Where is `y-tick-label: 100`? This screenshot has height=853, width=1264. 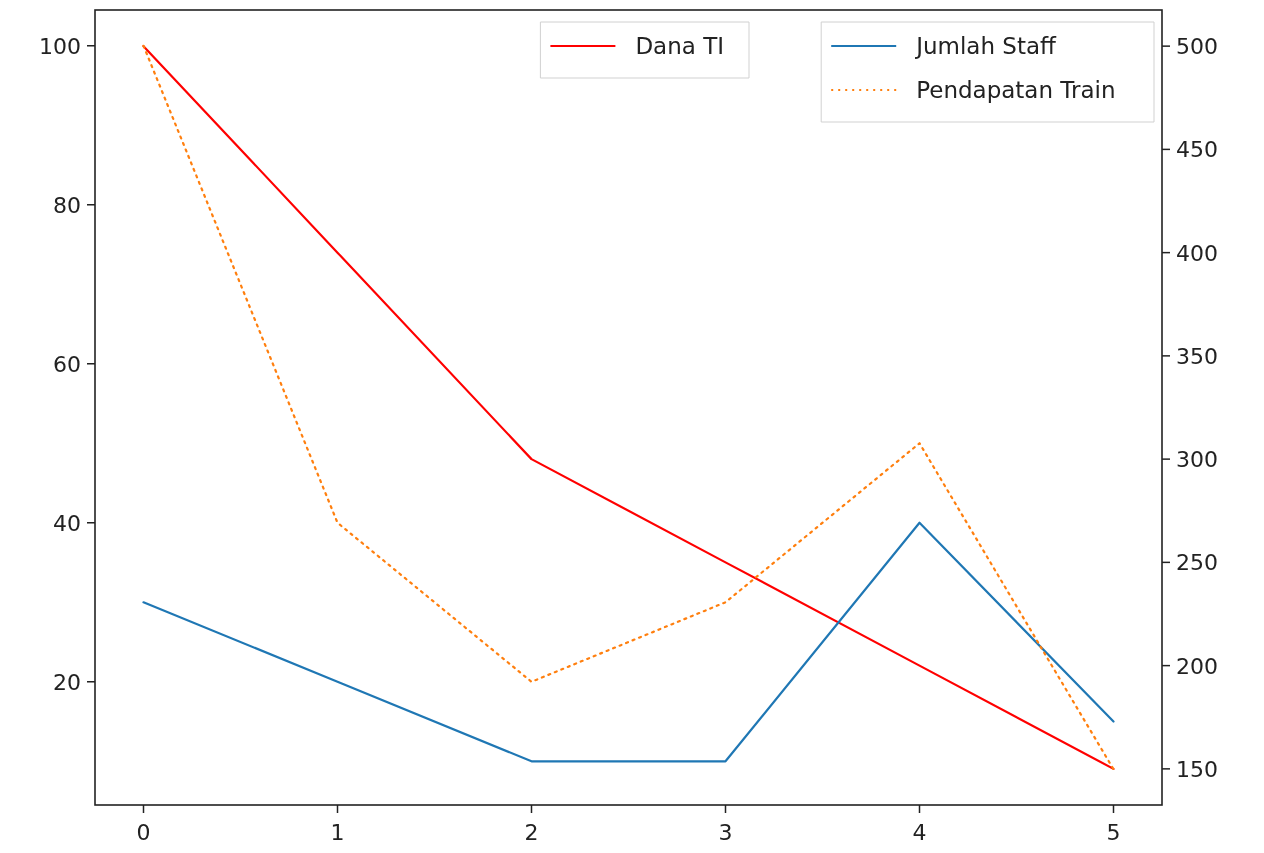 y-tick-label: 100 is located at coordinates (60, 46).